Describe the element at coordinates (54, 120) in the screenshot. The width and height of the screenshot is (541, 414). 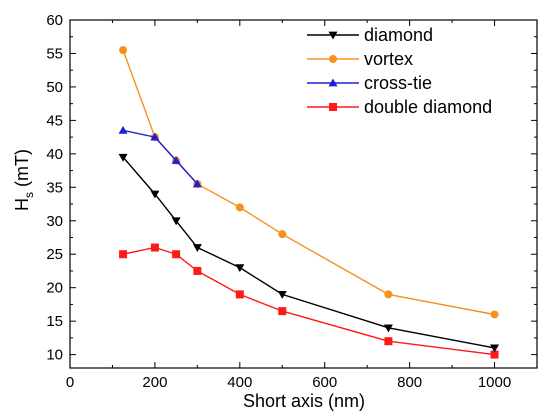
I see `y-tick-label: 45` at that location.